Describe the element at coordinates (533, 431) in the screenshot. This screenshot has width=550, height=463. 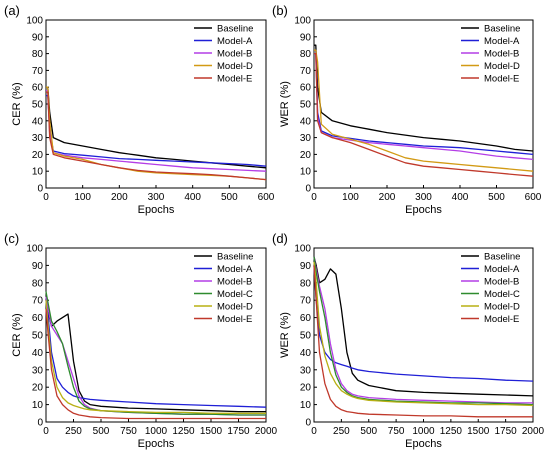
I see `x-tick-label: 2000` at that location.